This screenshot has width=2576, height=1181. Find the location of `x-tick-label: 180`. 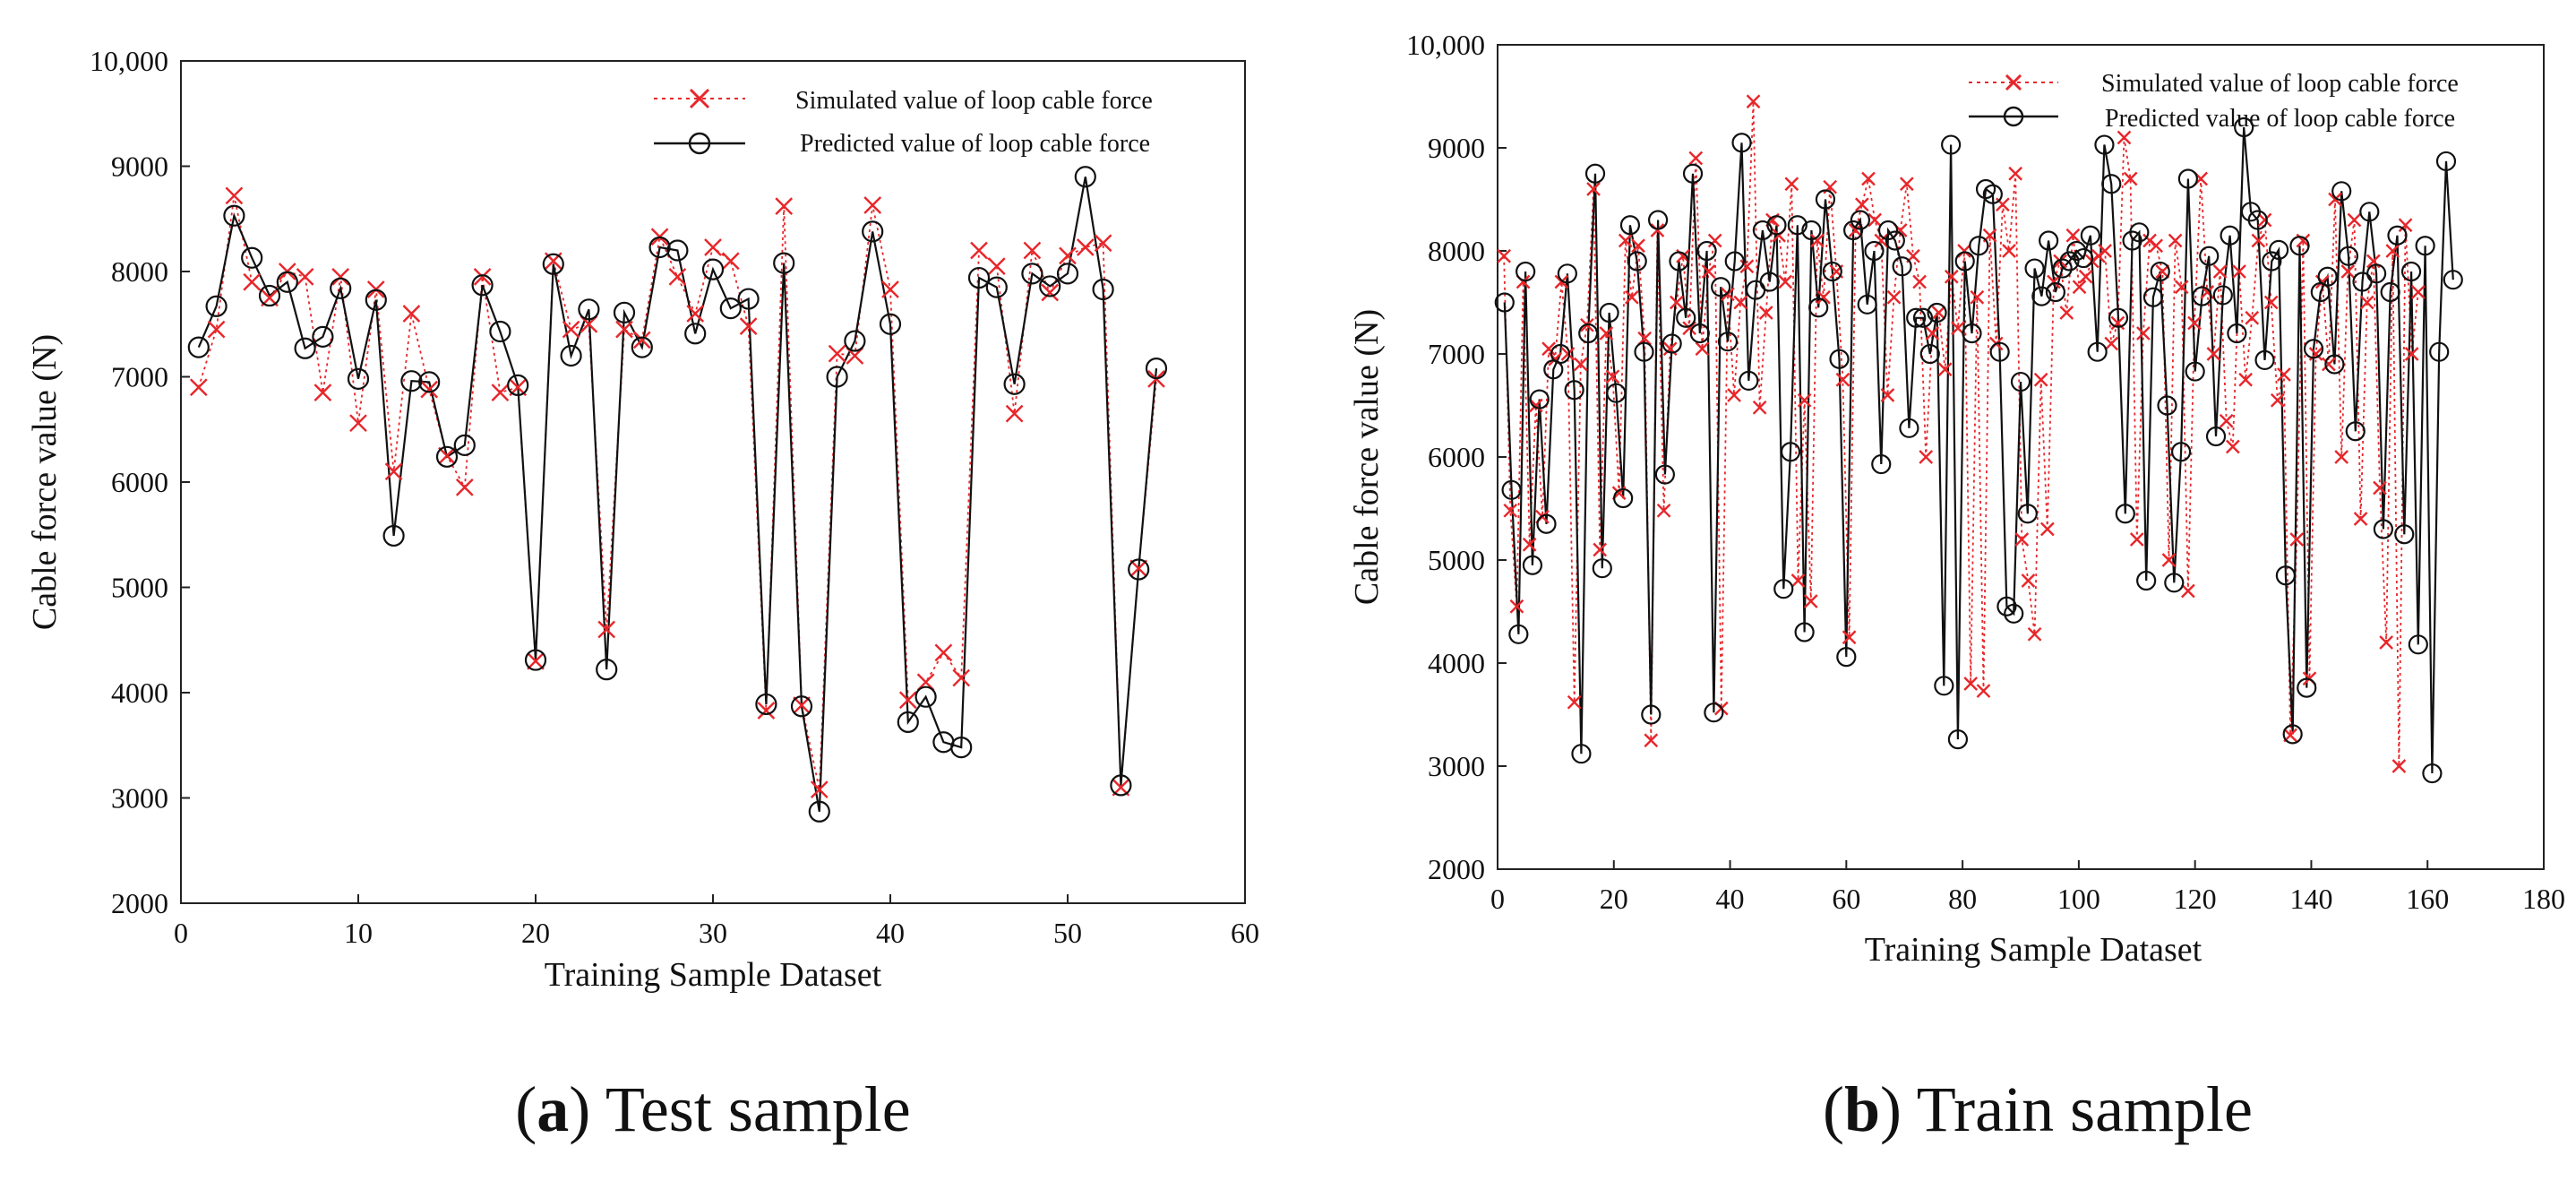

x-tick-label: 180 is located at coordinates (2543, 899).